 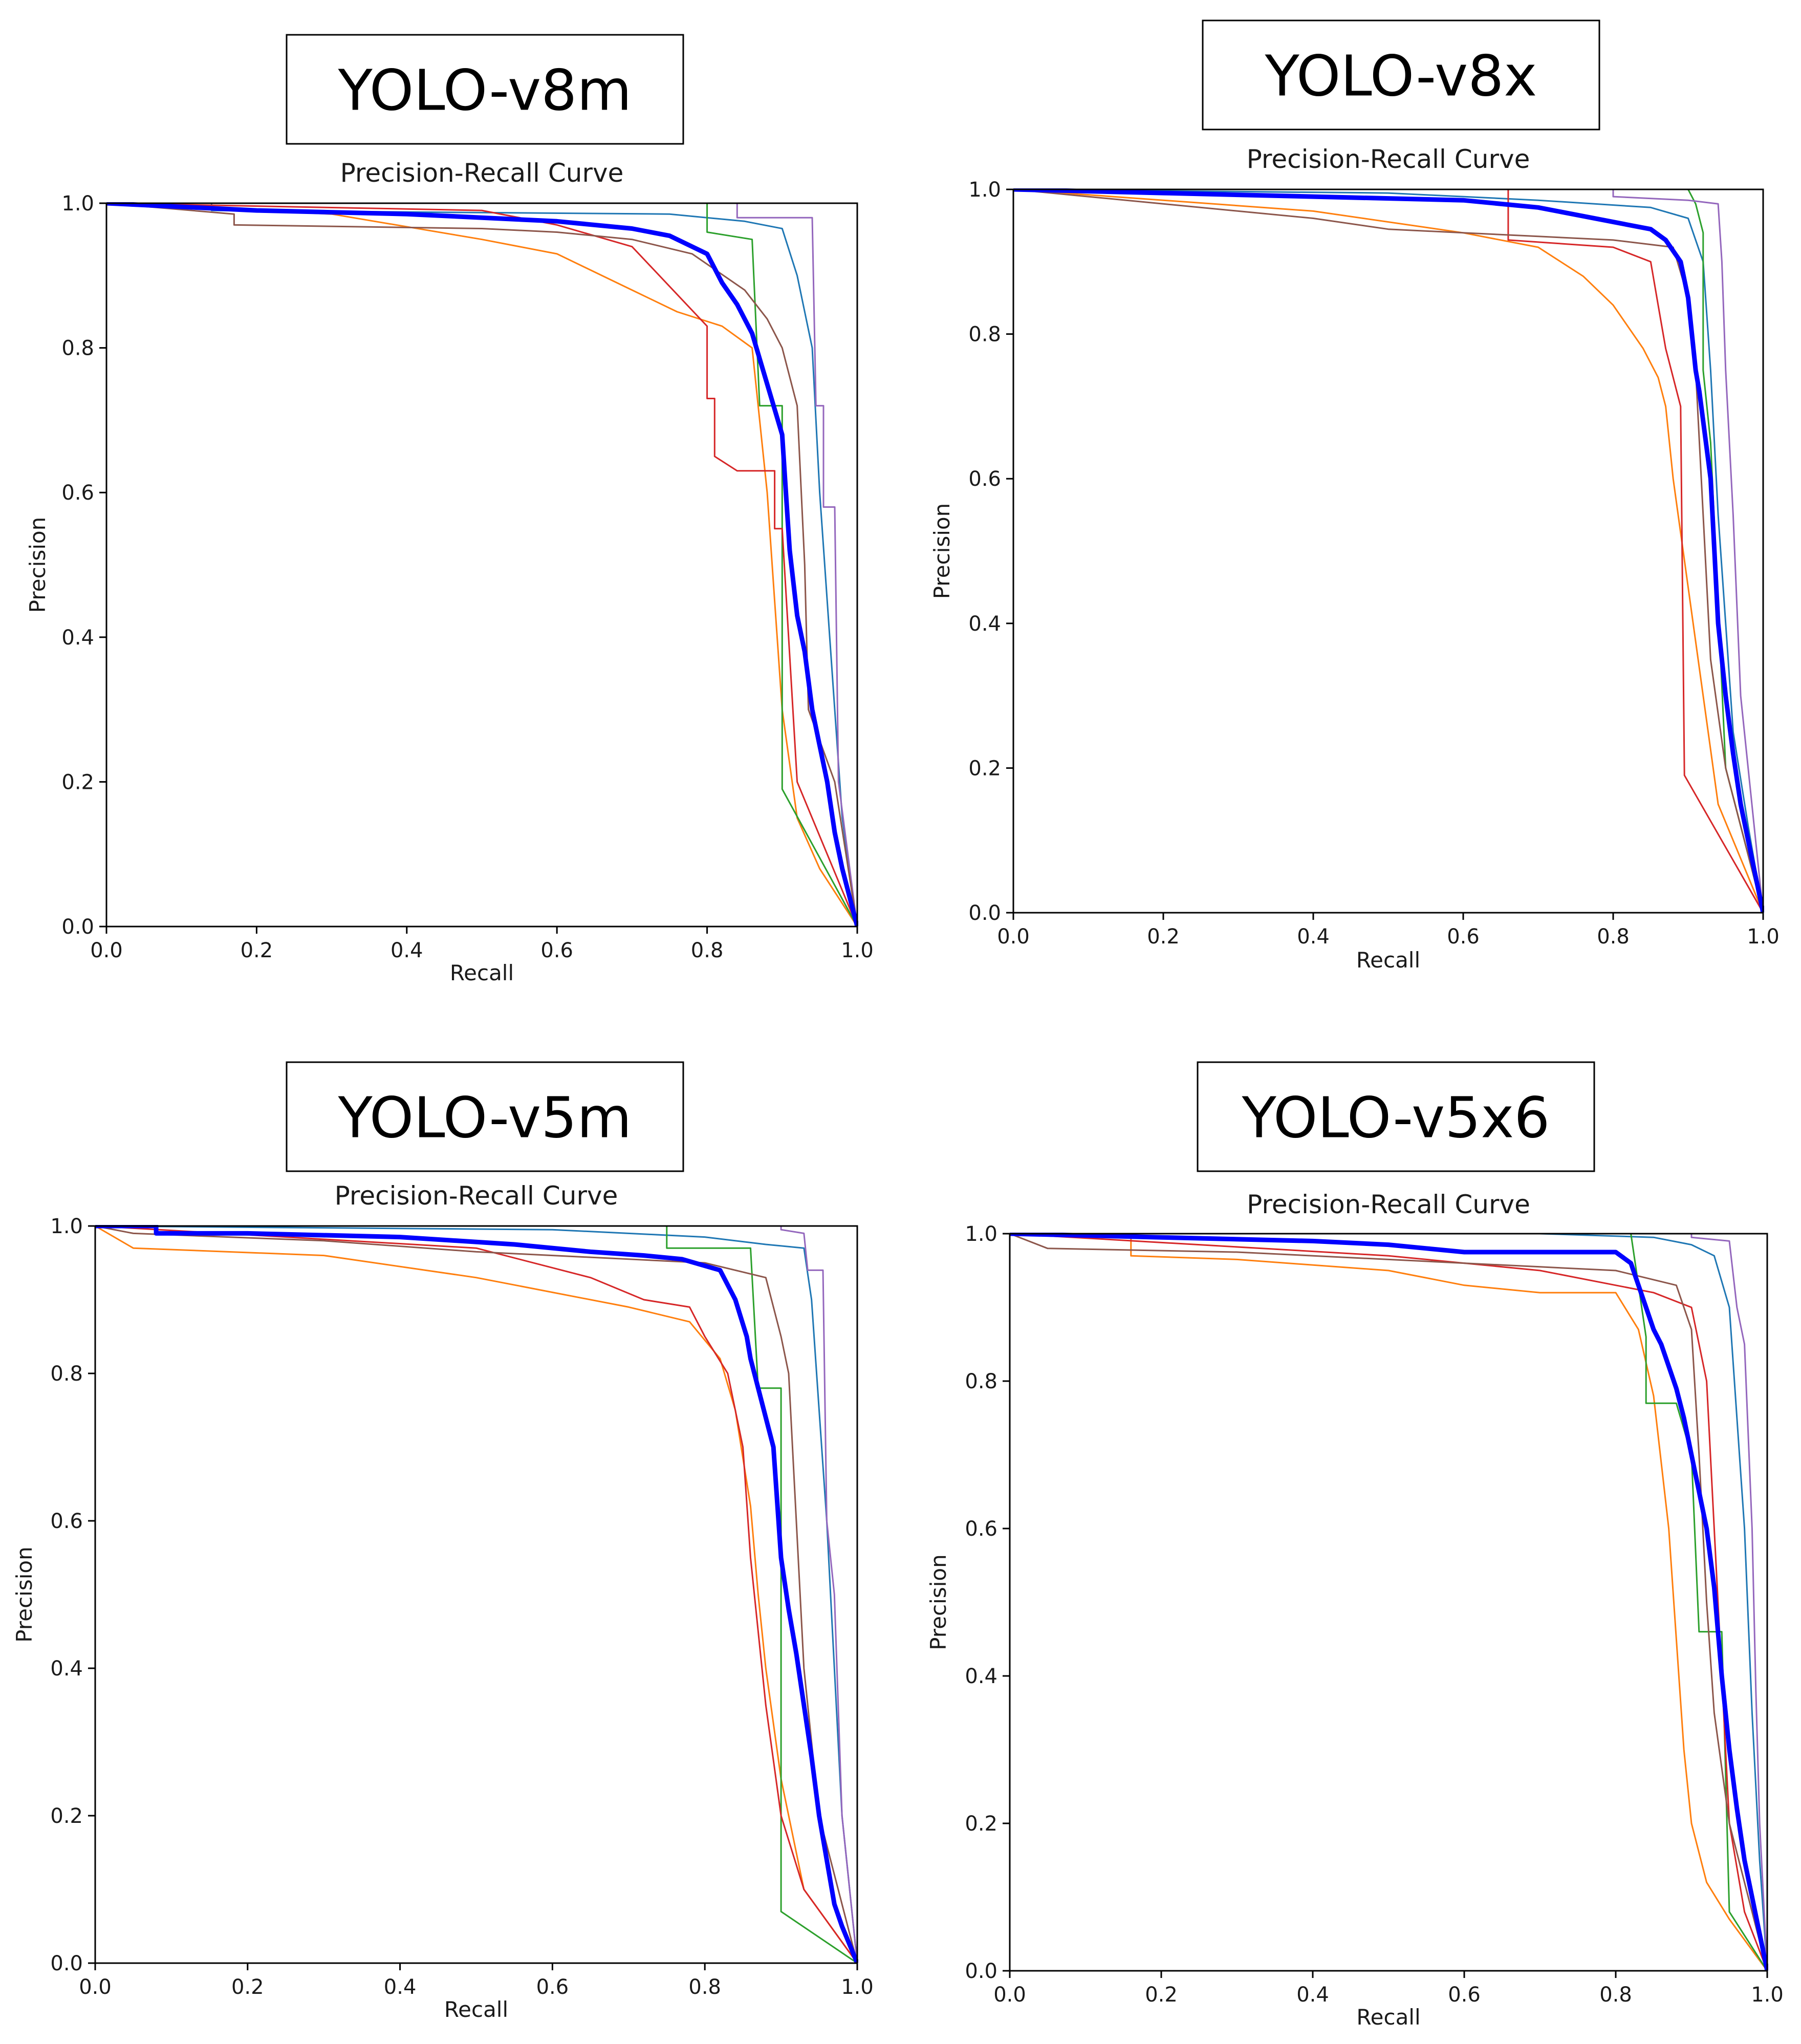 I want to click on model-label: YOLO-v8x, so click(x=1401, y=76).